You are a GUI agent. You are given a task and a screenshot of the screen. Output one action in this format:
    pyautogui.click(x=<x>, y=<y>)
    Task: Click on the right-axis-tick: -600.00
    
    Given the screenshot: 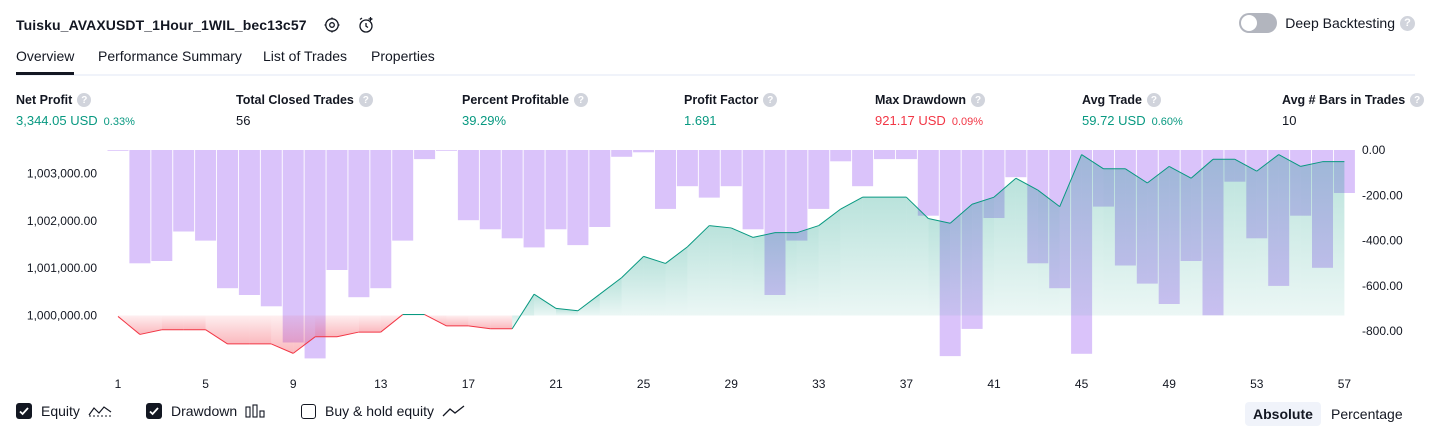 What is the action you would take?
    pyautogui.click(x=1382, y=286)
    